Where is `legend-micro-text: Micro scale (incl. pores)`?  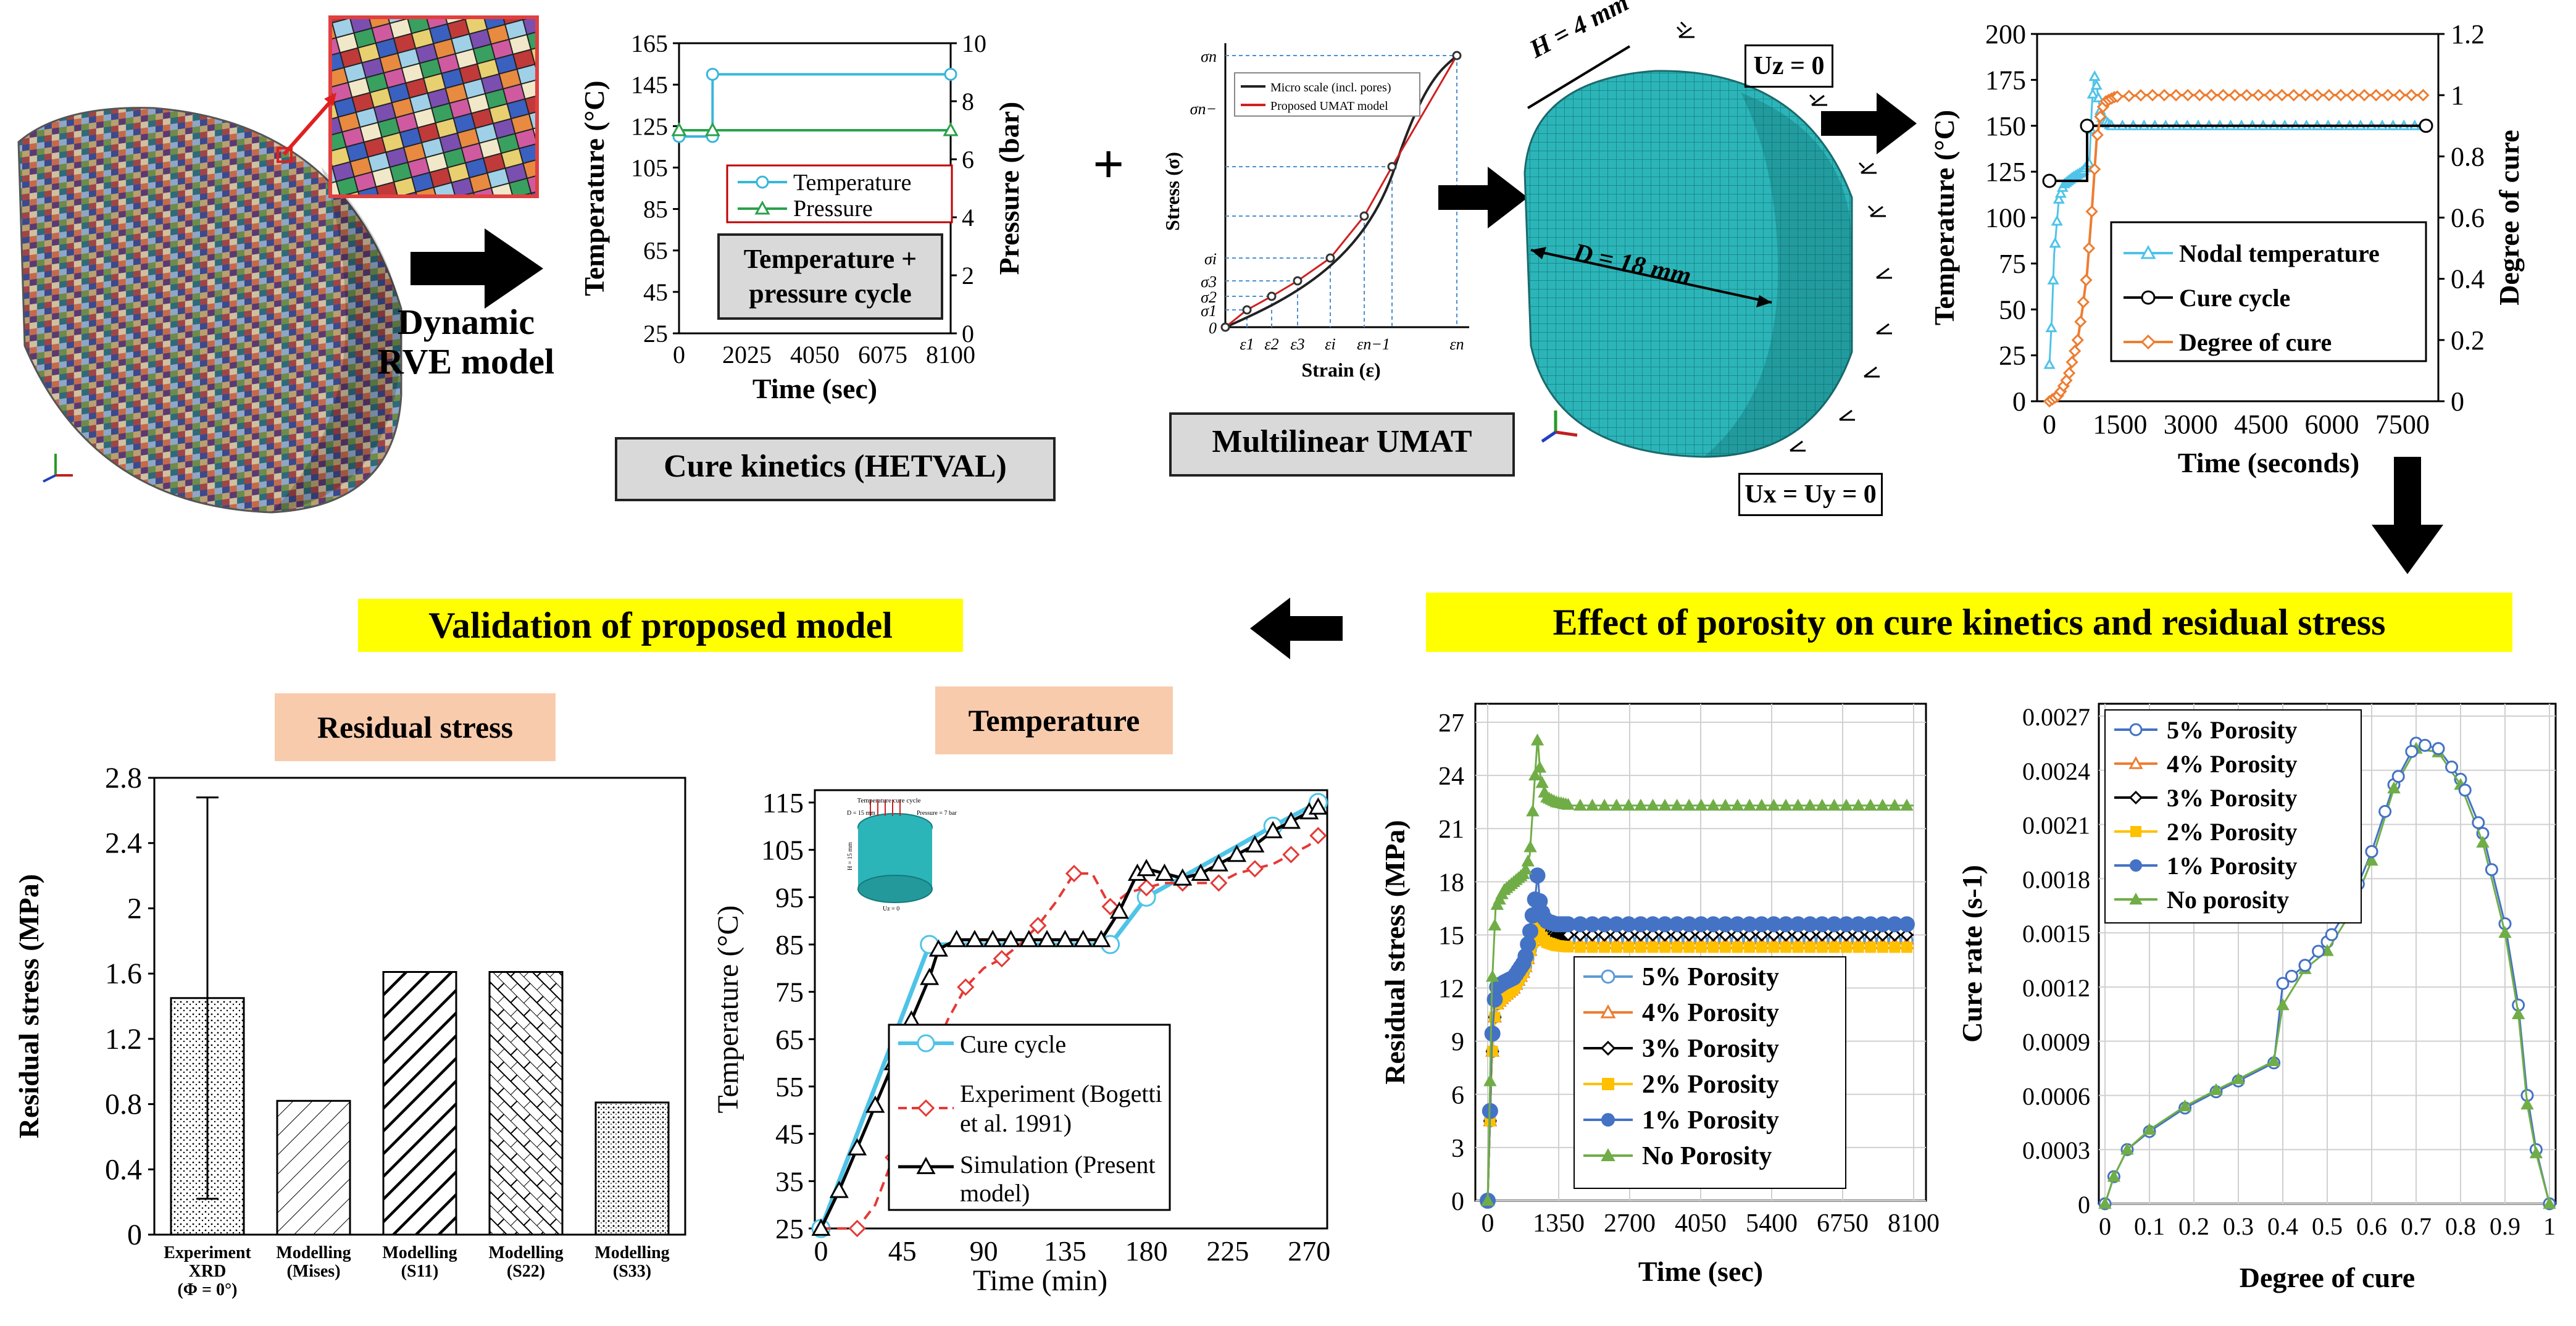
legend-micro-text: Micro scale (incl. pores) is located at coordinates (1330, 88).